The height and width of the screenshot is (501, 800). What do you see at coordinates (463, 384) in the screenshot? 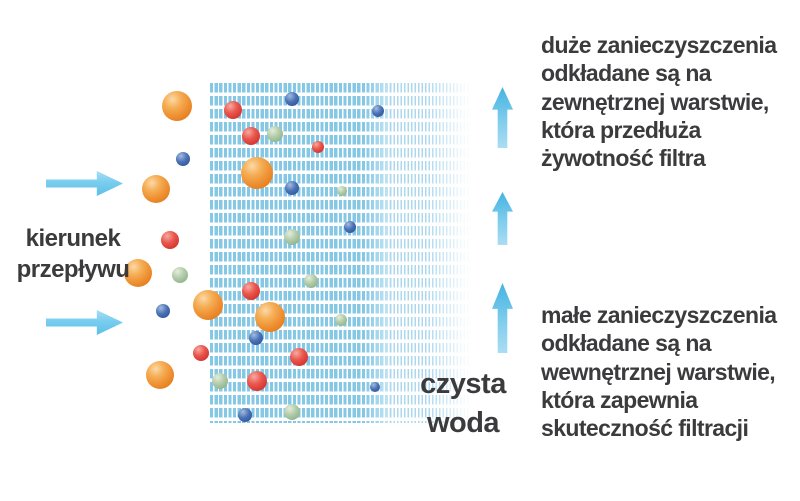
I see `clean-water-line1: czysta` at bounding box center [463, 384].